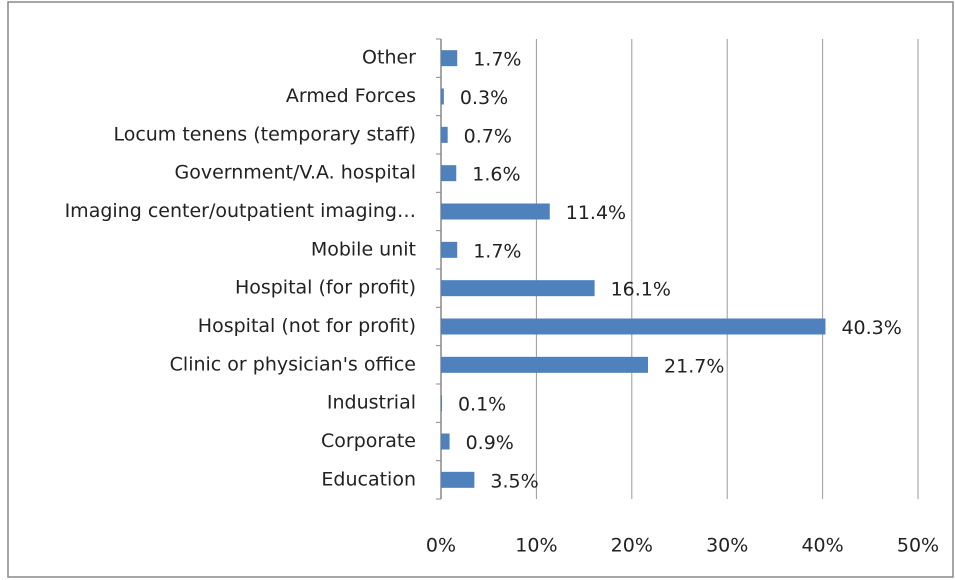  Describe the element at coordinates (441, 546) in the screenshot. I see `x-tick-label: 0%` at that location.